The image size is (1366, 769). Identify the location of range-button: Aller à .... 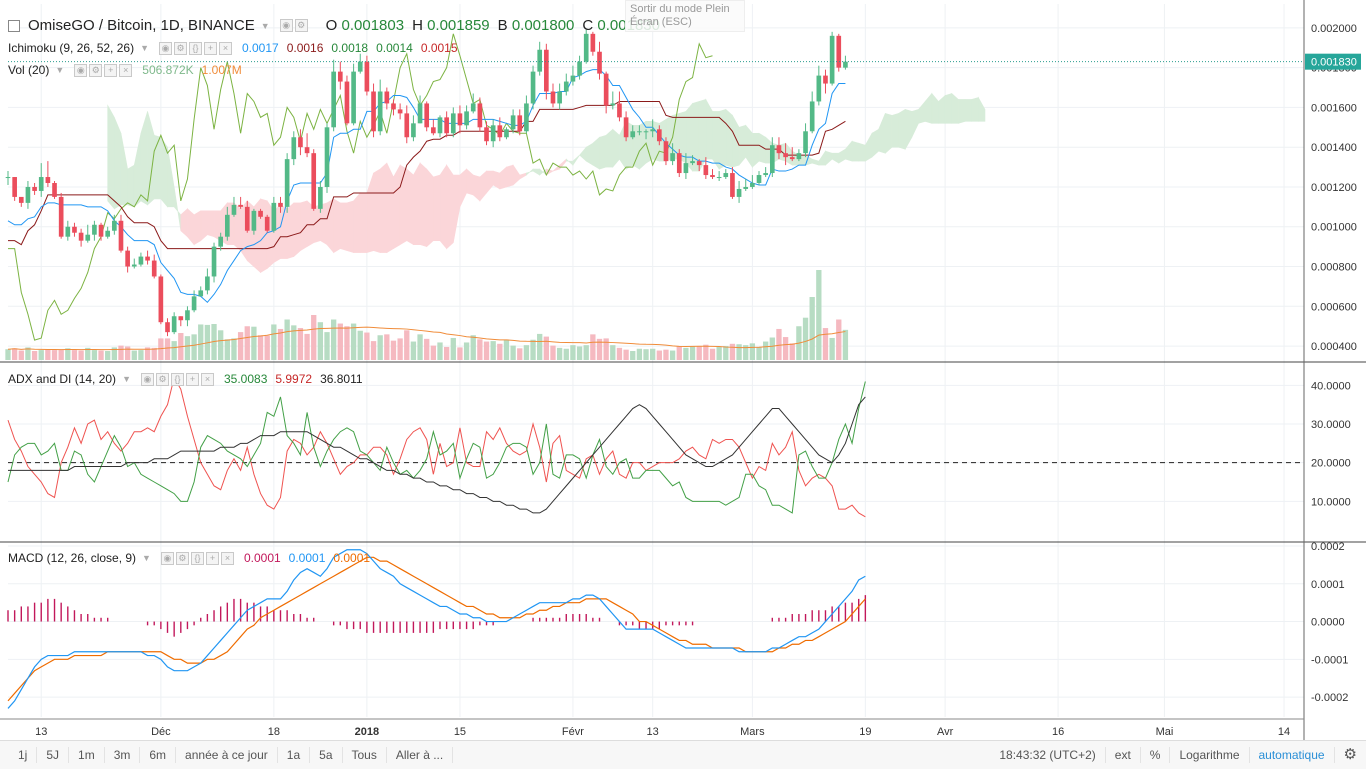
(420, 755).